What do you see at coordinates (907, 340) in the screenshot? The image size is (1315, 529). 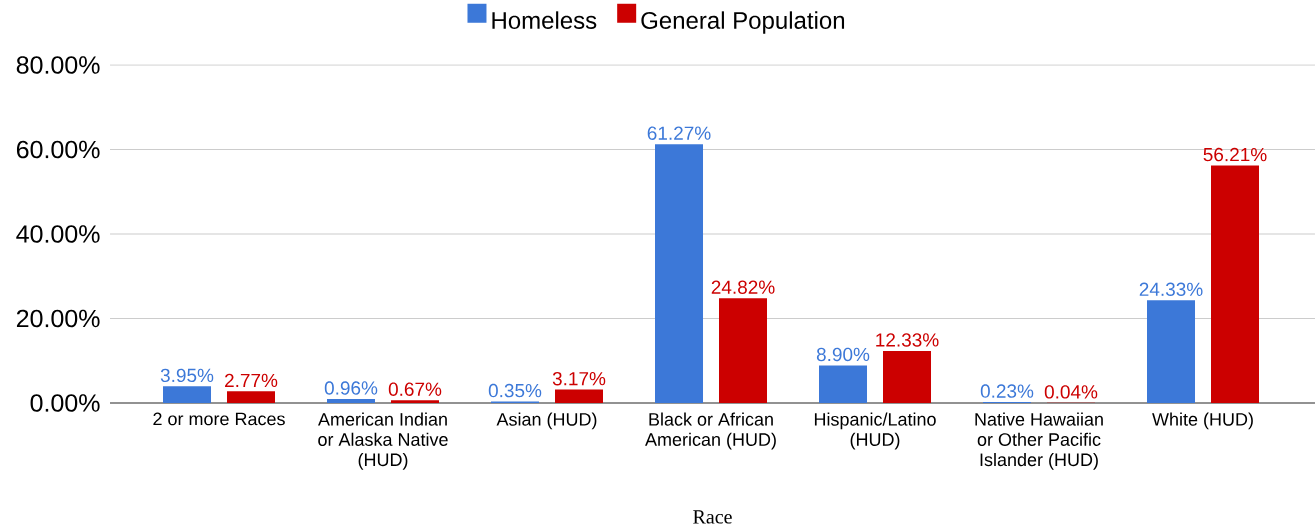 I see `data-label: 12.33%` at bounding box center [907, 340].